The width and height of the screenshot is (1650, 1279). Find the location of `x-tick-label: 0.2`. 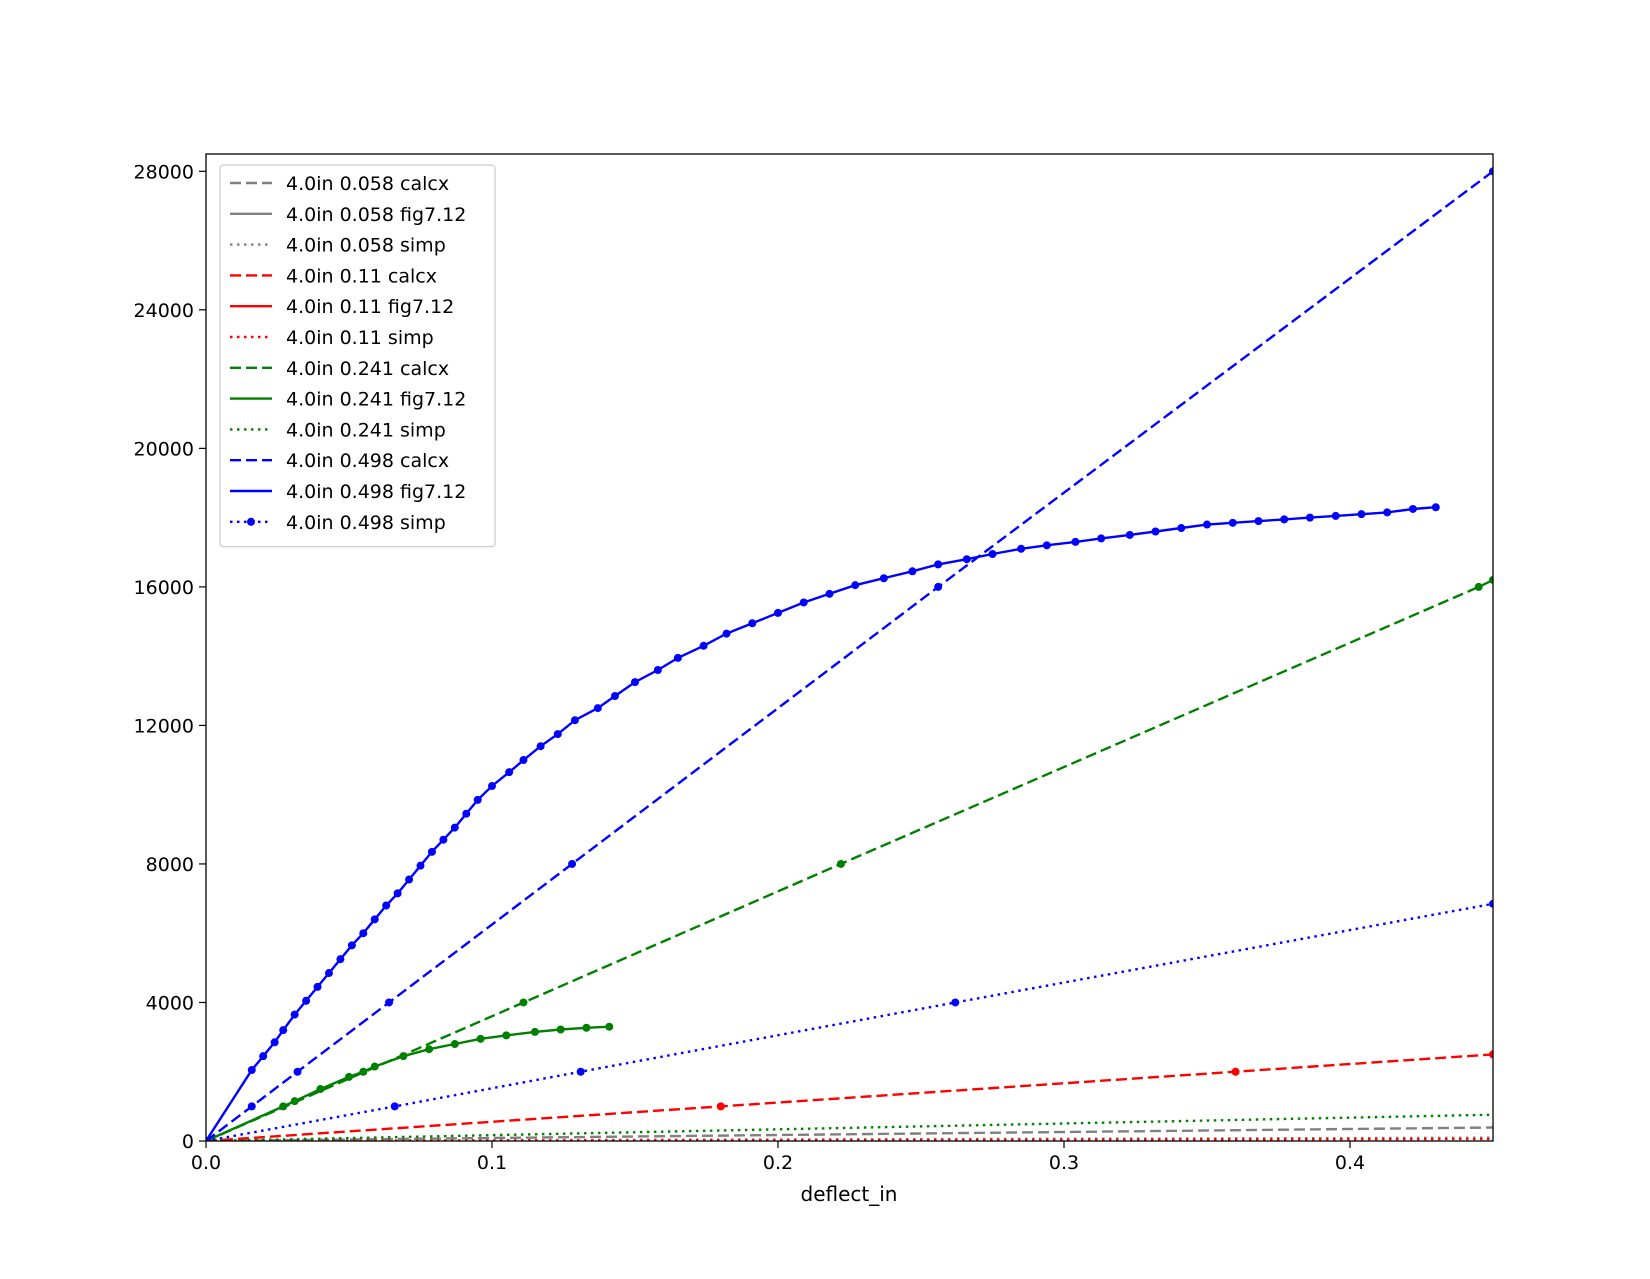

x-tick-label: 0.2 is located at coordinates (778, 1163).